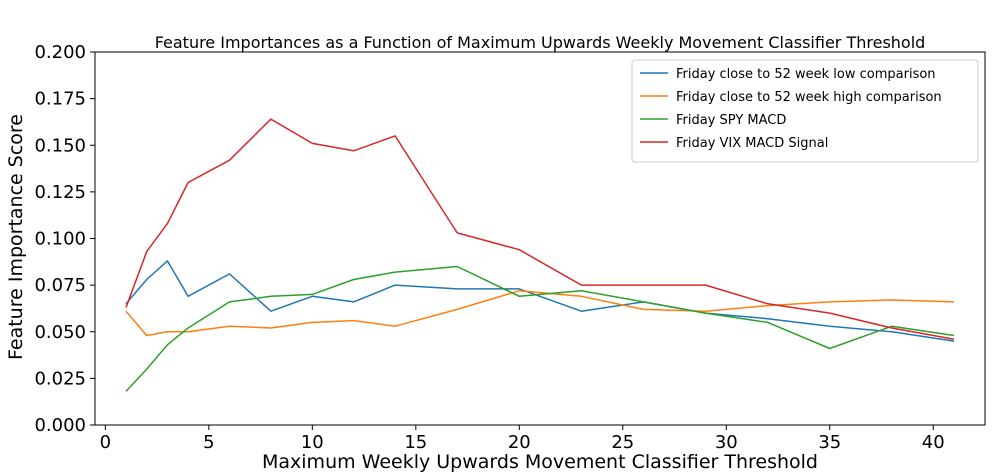 This screenshot has width=997, height=473. Describe the element at coordinates (60, 425) in the screenshot. I see `y-tick-label: 0.000` at that location.